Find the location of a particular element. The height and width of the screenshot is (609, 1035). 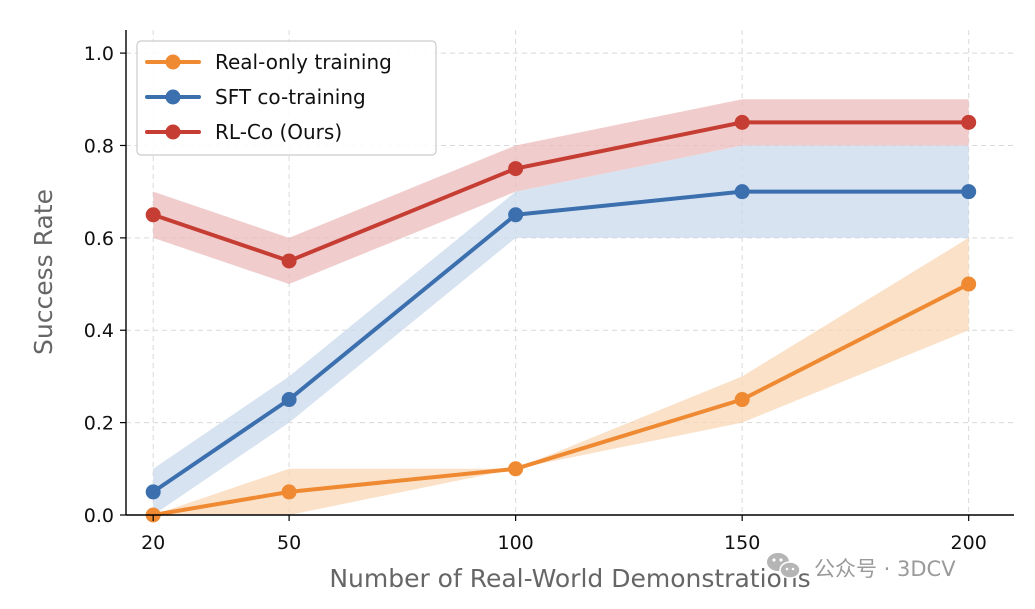

y-tick-label: 0.6 is located at coordinates (99, 239).